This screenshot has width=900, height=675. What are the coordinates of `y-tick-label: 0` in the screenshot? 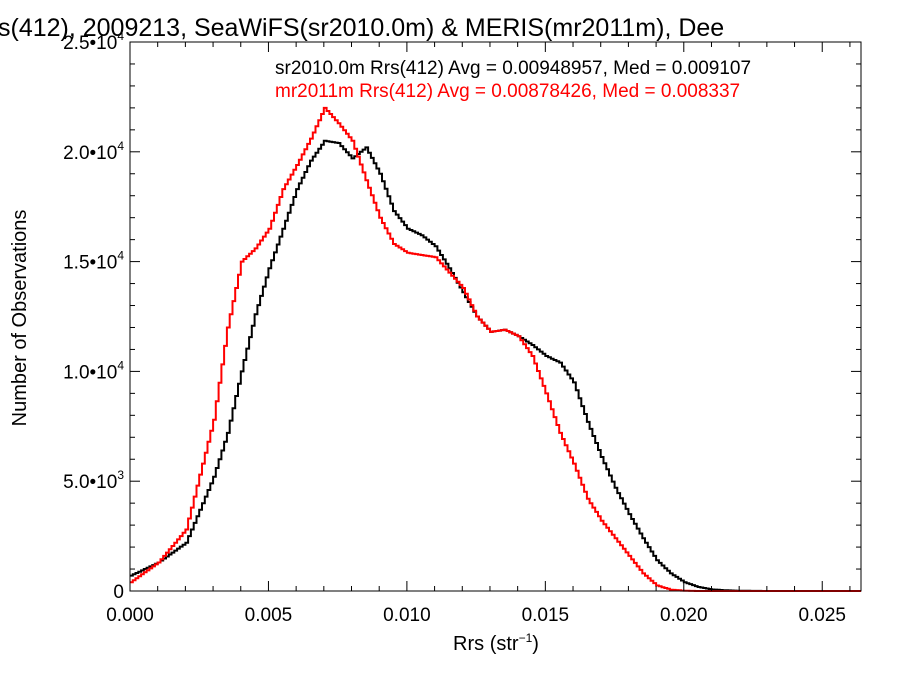 It's located at (118, 592).